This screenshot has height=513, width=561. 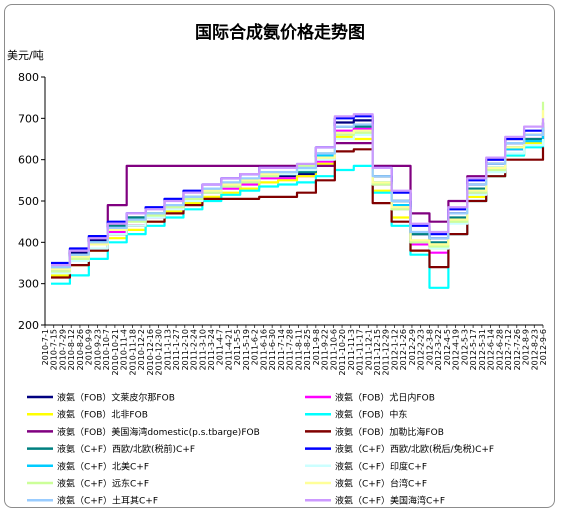 What do you see at coordinates (447, 347) in the screenshot?
I see `x-tick-label: 2012-4-5` at bounding box center [447, 347].